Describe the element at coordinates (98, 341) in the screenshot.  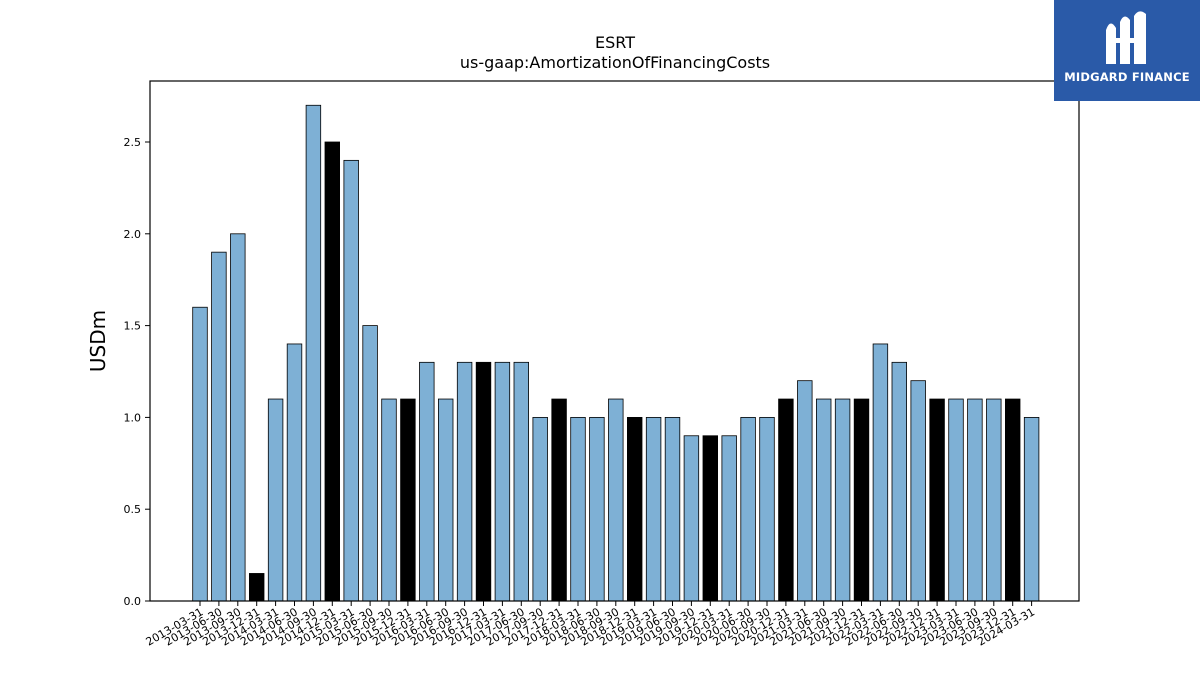
I see `y-axis-label: USDm` at that location.